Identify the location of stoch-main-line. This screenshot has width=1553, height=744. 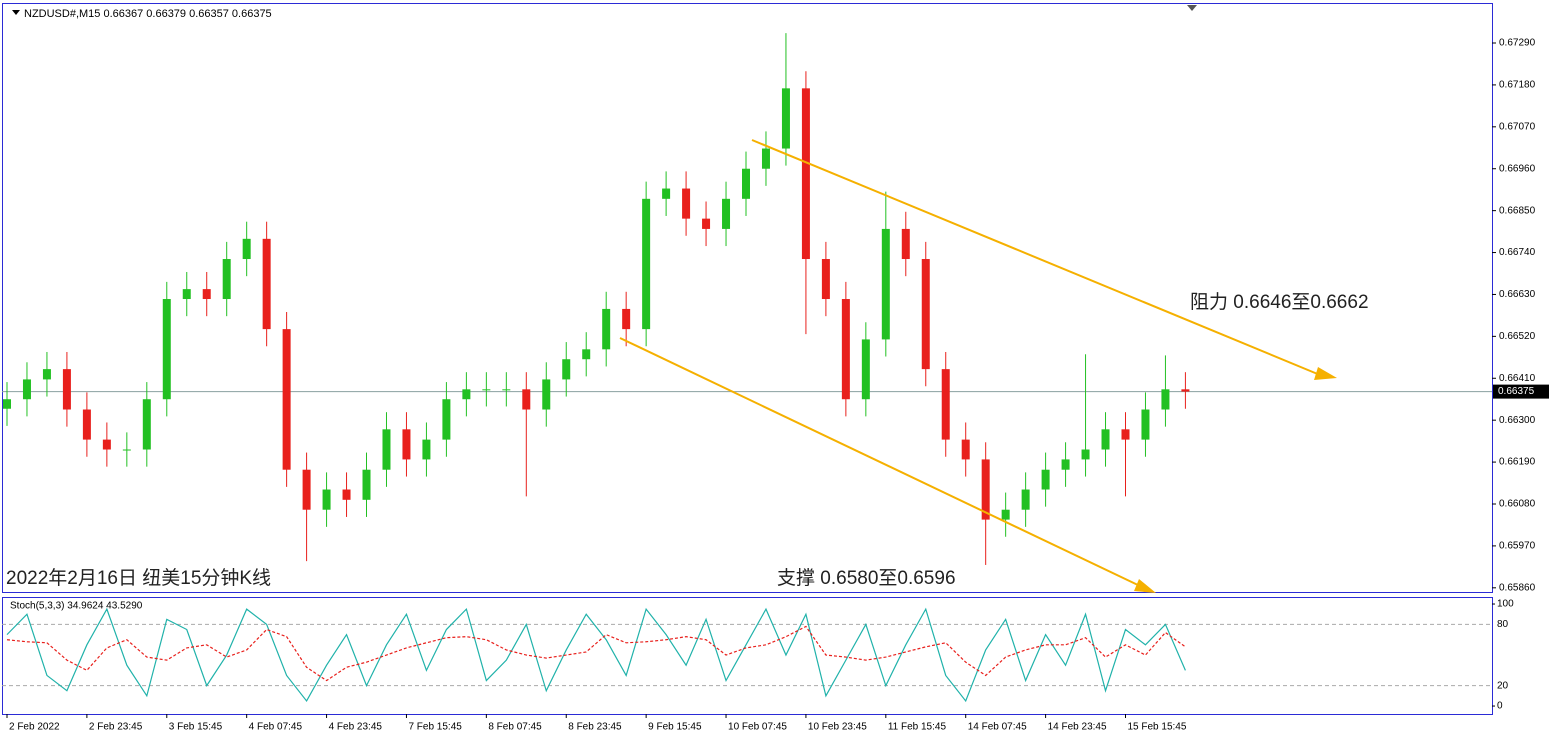
(596, 655).